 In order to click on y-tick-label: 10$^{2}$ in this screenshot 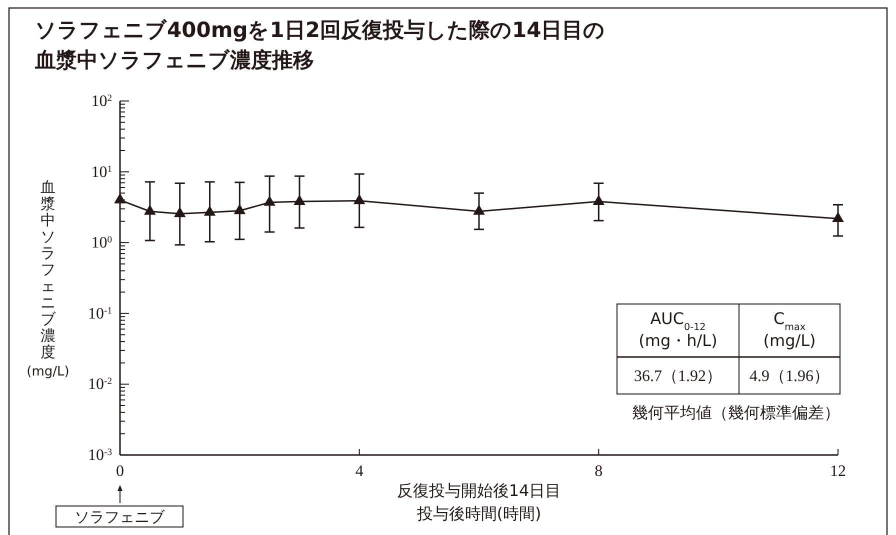, I will do `click(101, 101)`.